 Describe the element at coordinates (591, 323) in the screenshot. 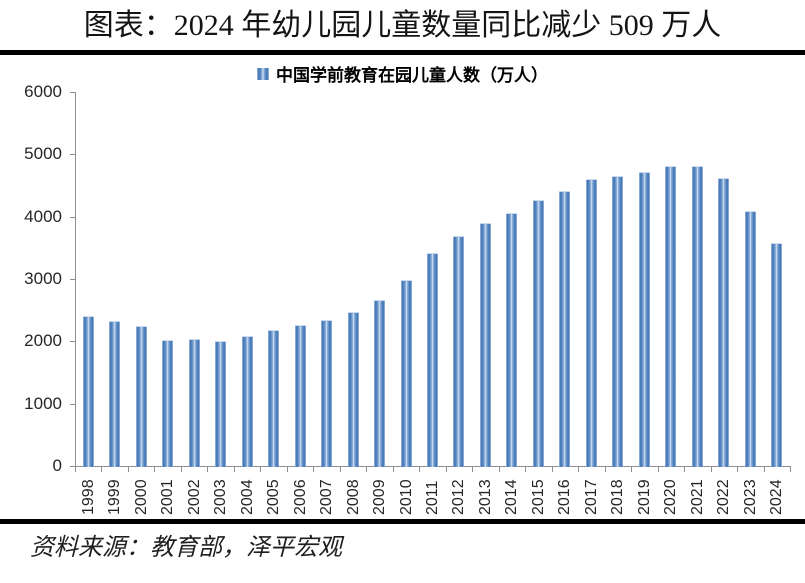

I see `bar-2017` at that location.